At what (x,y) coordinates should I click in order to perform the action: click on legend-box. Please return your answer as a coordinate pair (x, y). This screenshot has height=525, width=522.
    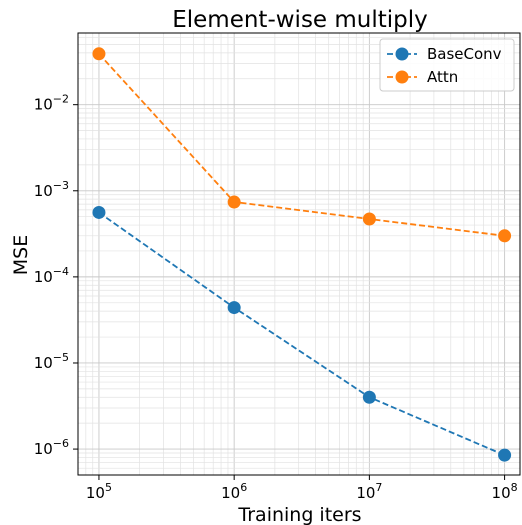
    Looking at the image, I should click on (447, 65).